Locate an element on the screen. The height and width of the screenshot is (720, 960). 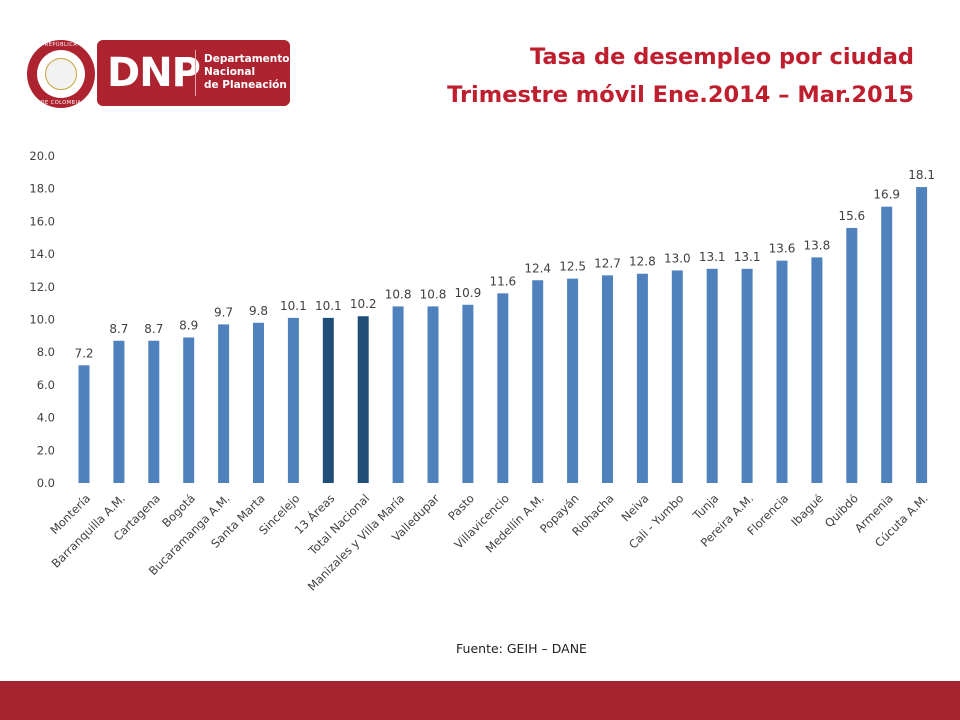
data-label: 8.9 is located at coordinates (188, 325).